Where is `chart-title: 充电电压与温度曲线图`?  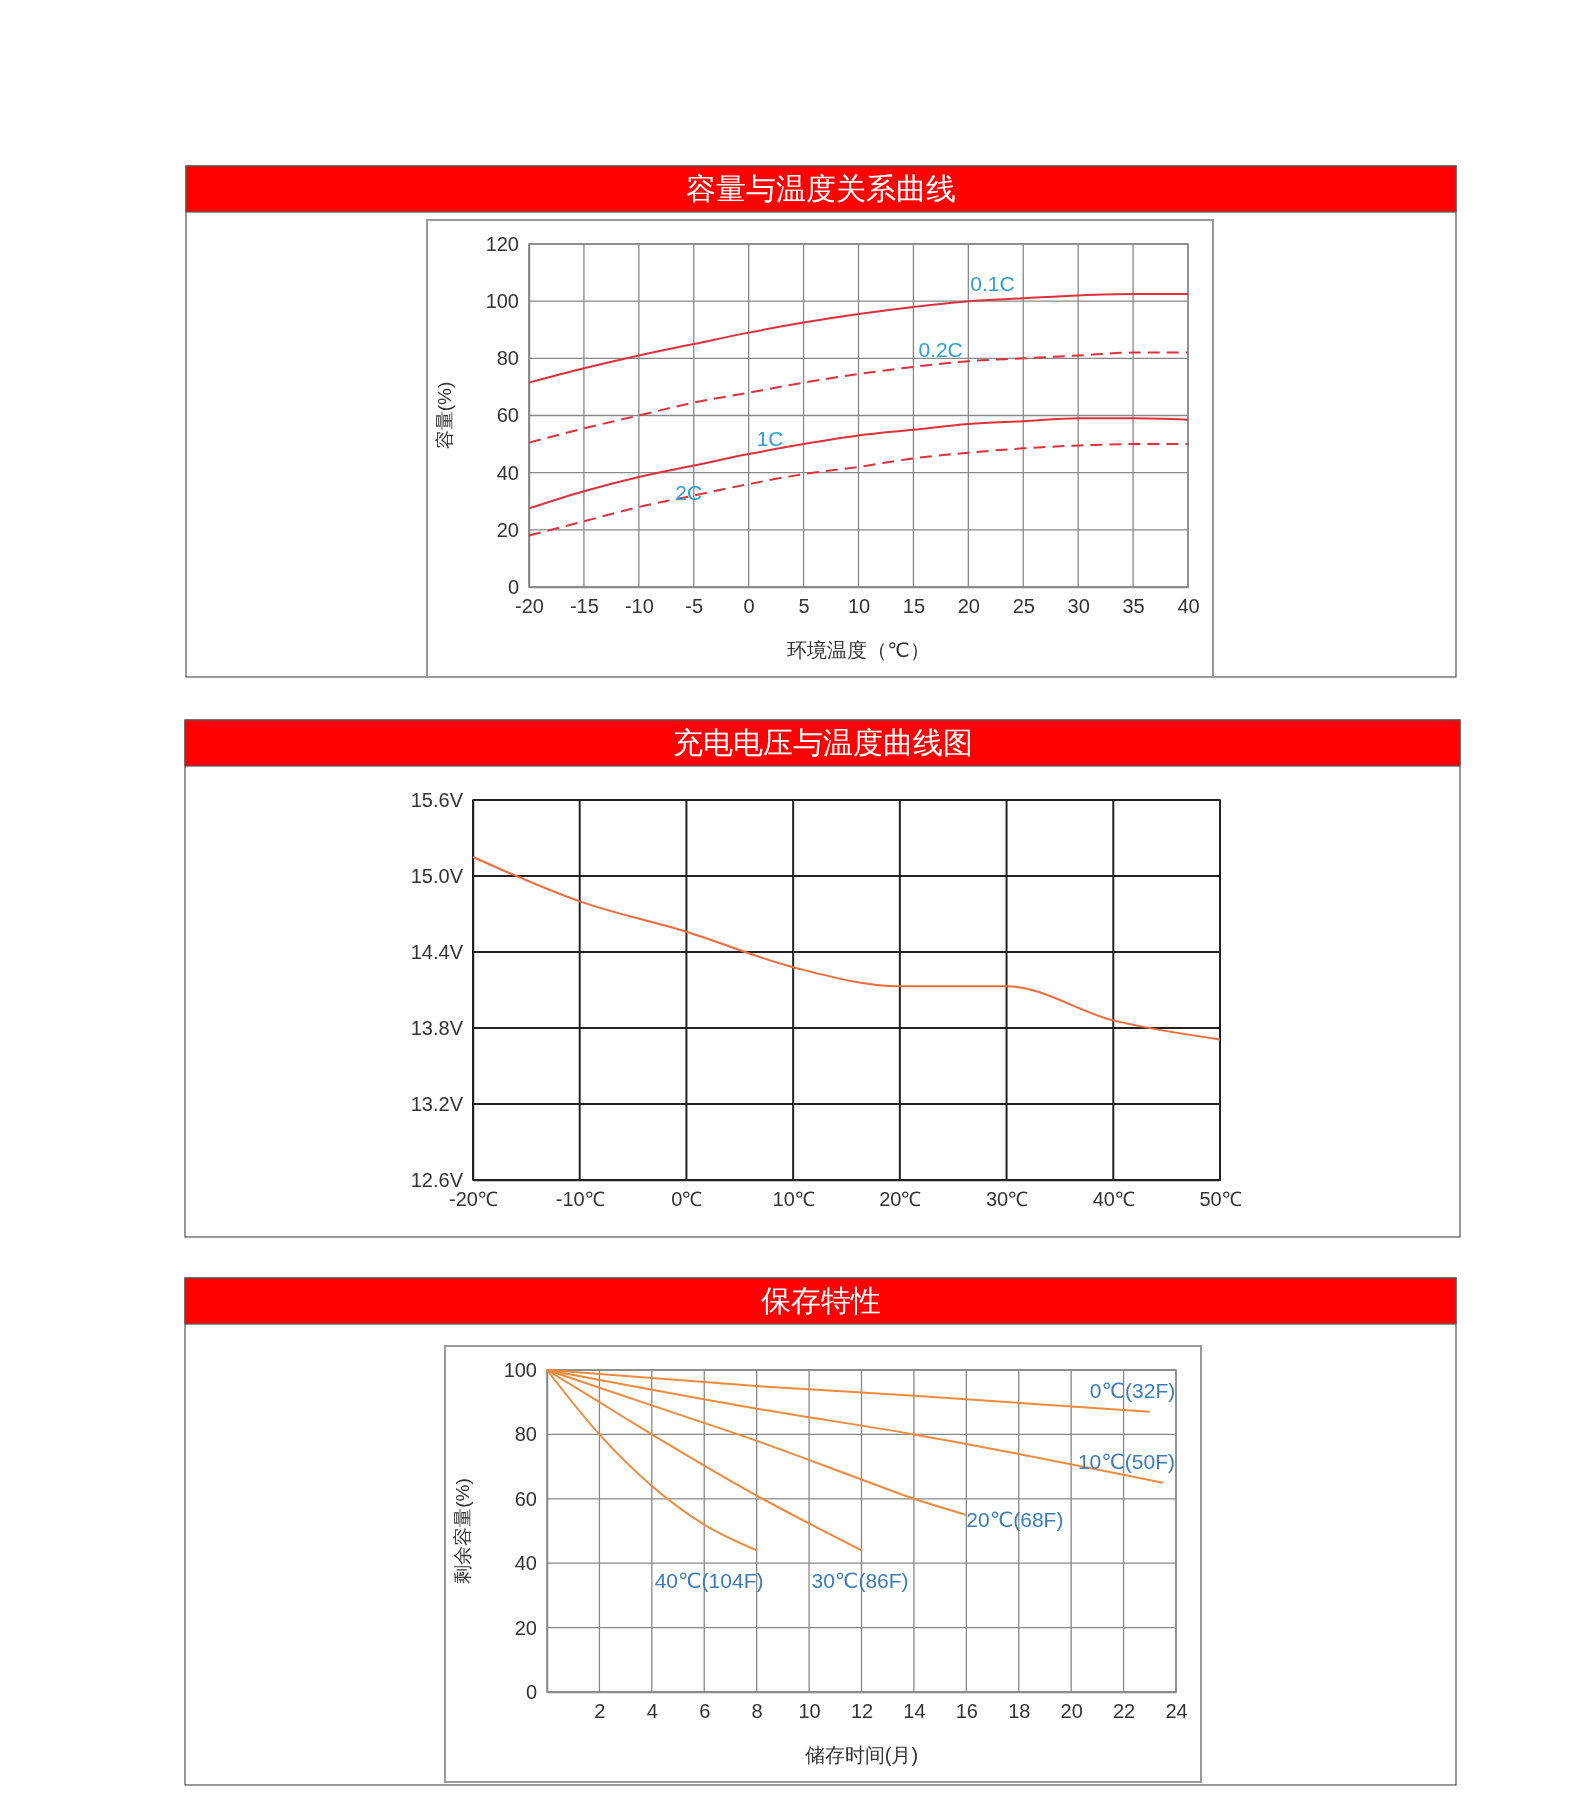
chart-title: 充电电压与温度曲线图 is located at coordinates (822, 742).